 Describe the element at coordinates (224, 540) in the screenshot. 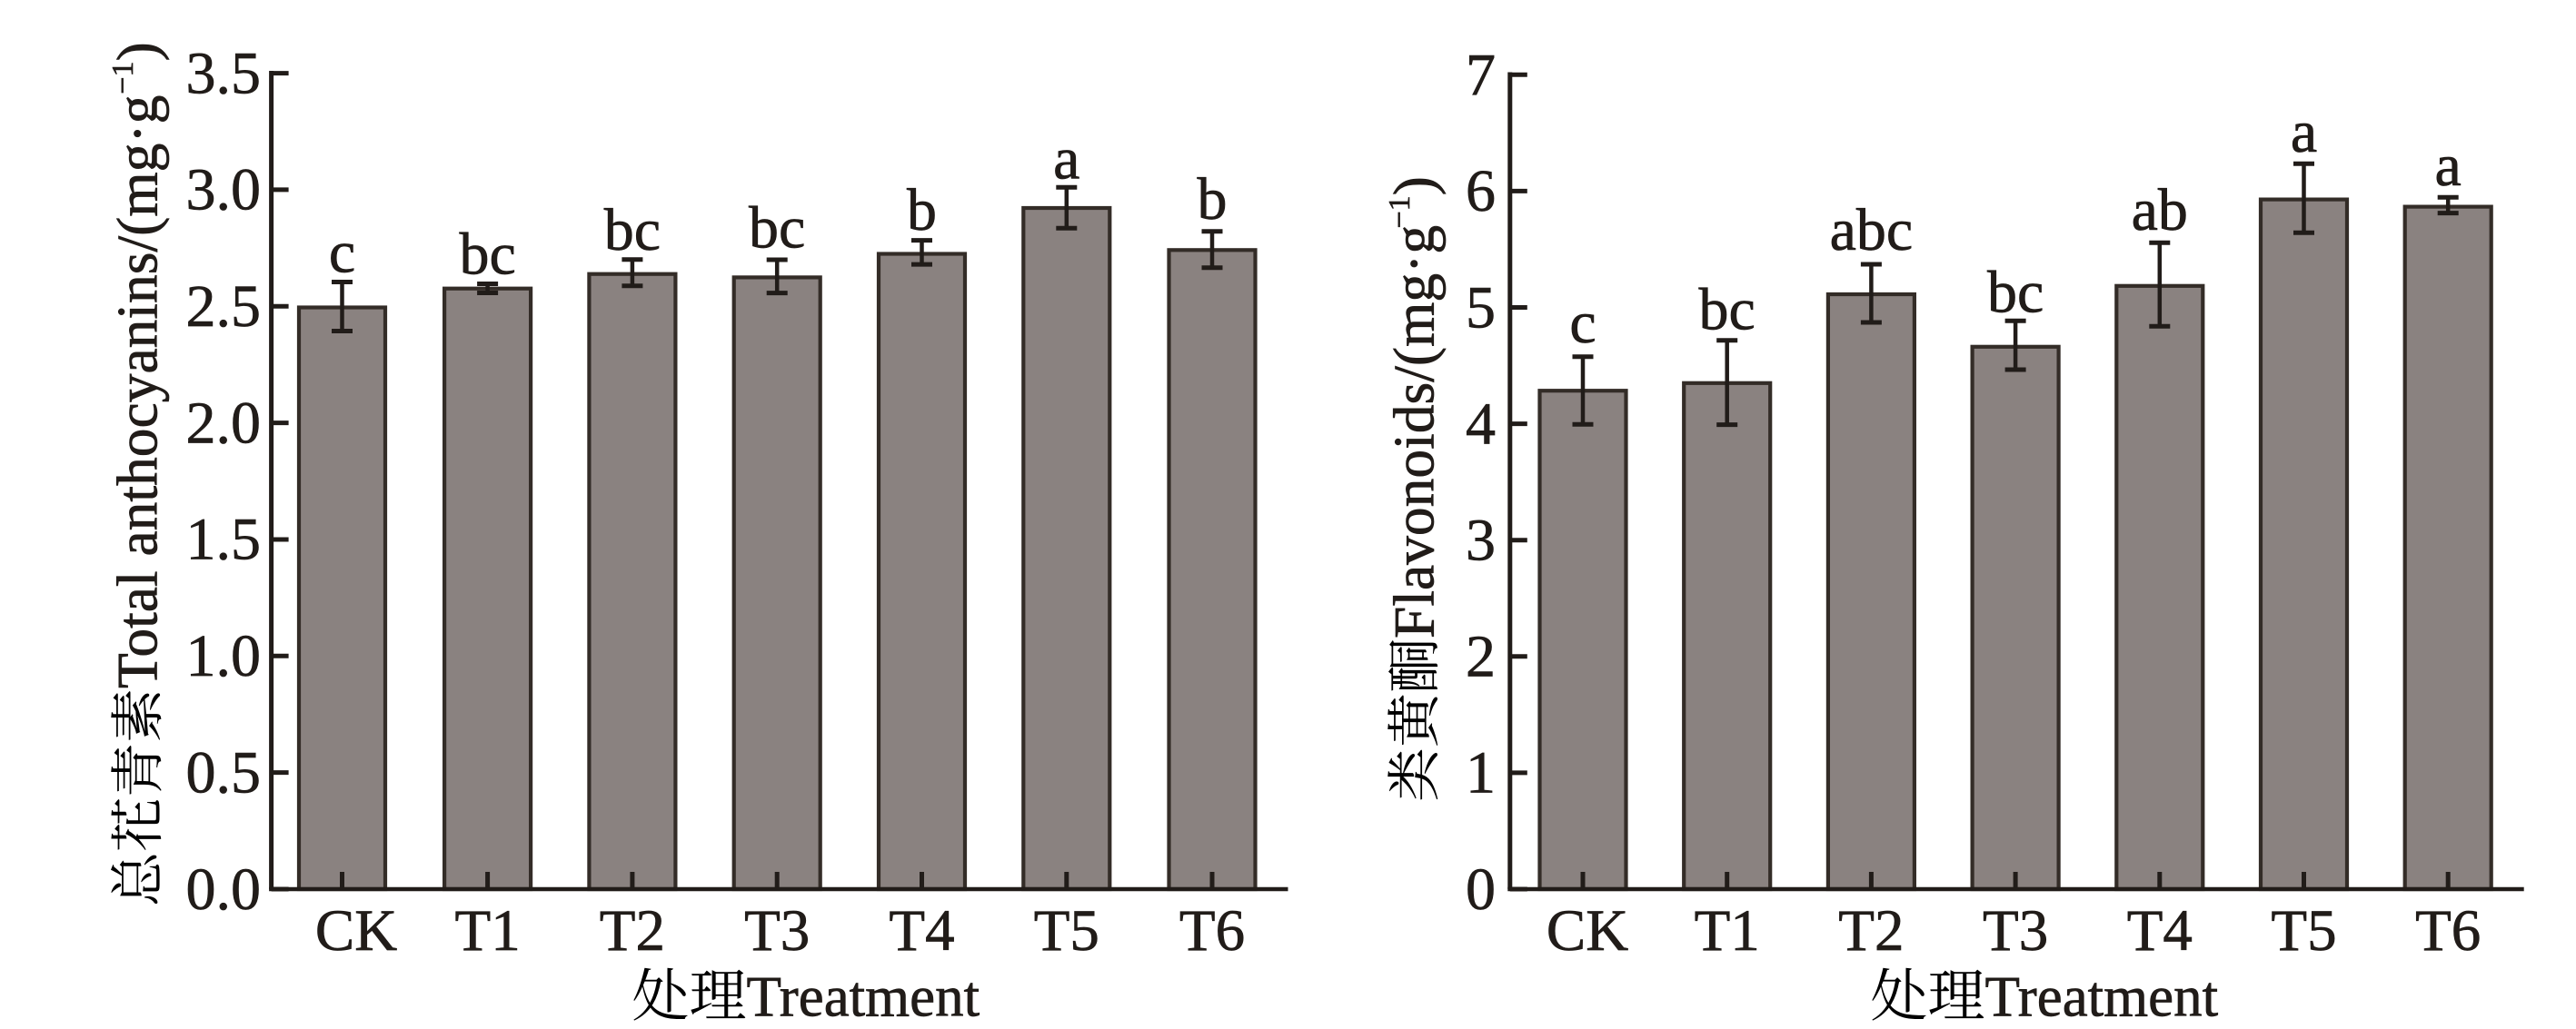

I see `svg-text: 1.5` at that location.